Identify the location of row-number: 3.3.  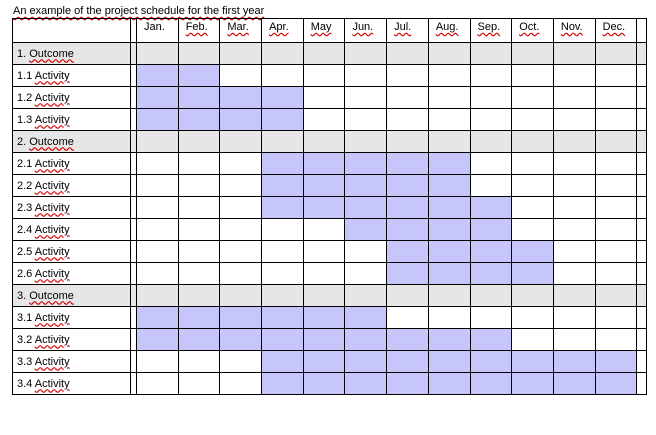
(25, 361).